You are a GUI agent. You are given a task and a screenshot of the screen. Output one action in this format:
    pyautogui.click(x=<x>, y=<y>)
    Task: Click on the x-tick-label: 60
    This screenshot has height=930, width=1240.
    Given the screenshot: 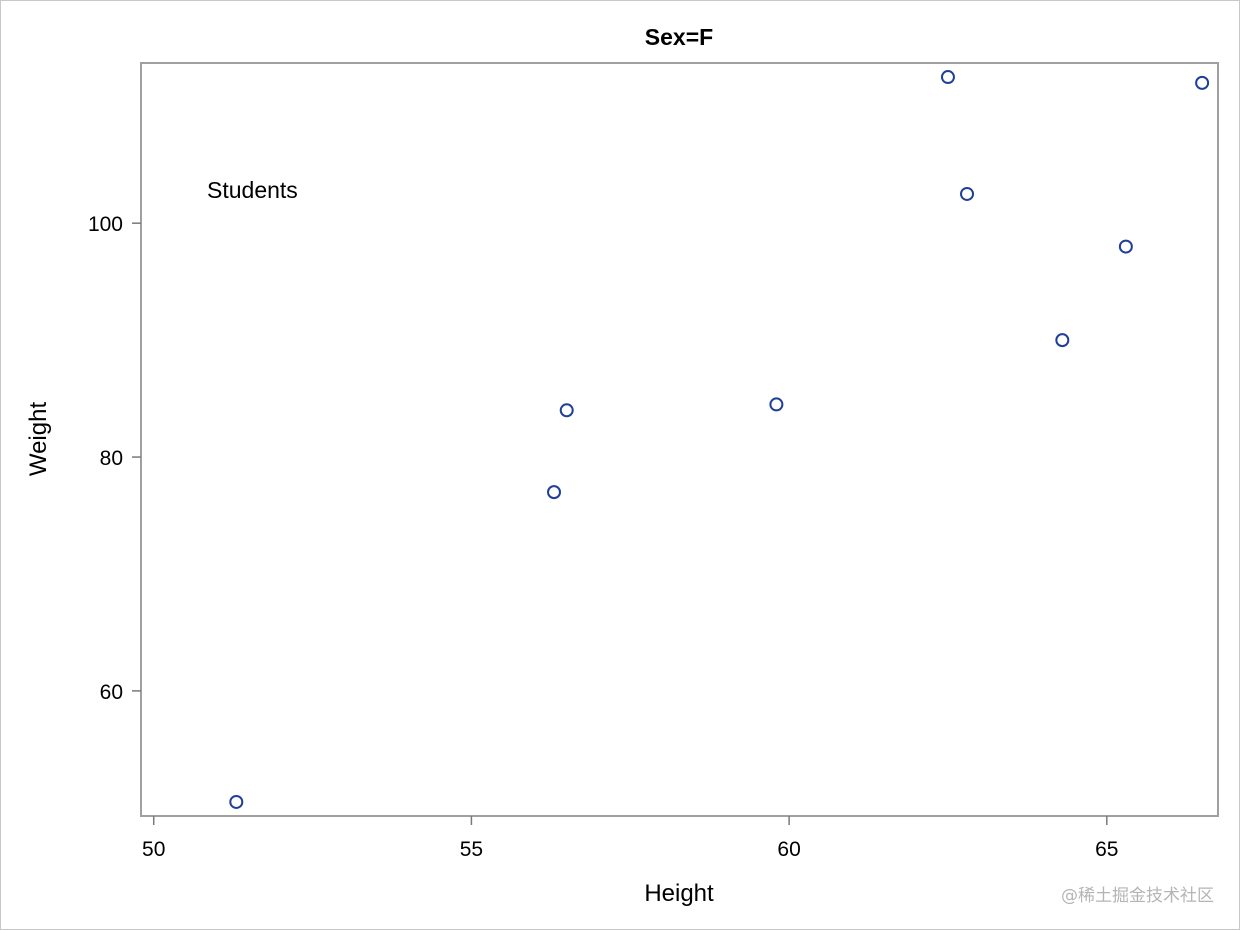 What is the action you would take?
    pyautogui.click(x=788, y=849)
    